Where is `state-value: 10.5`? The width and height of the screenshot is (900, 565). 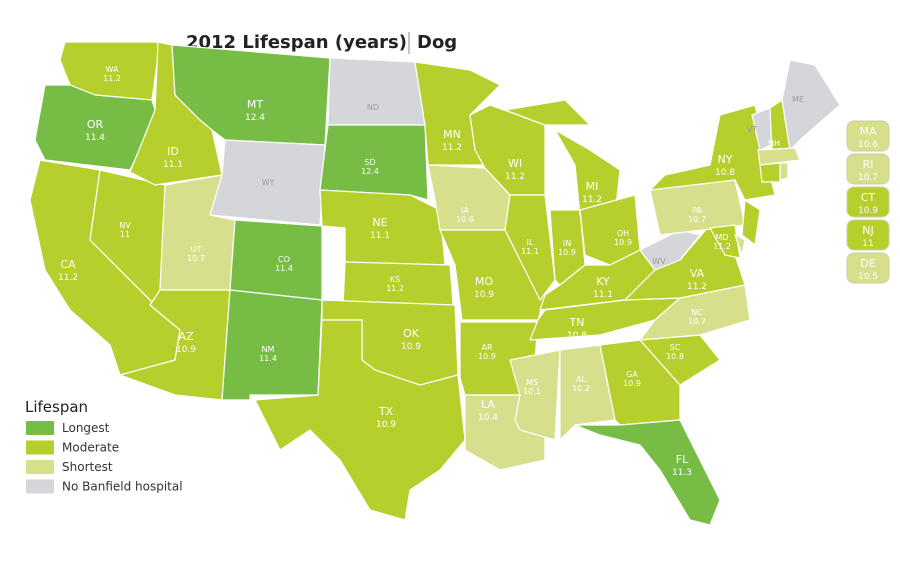
state-value: 10.5 is located at coordinates (868, 277).